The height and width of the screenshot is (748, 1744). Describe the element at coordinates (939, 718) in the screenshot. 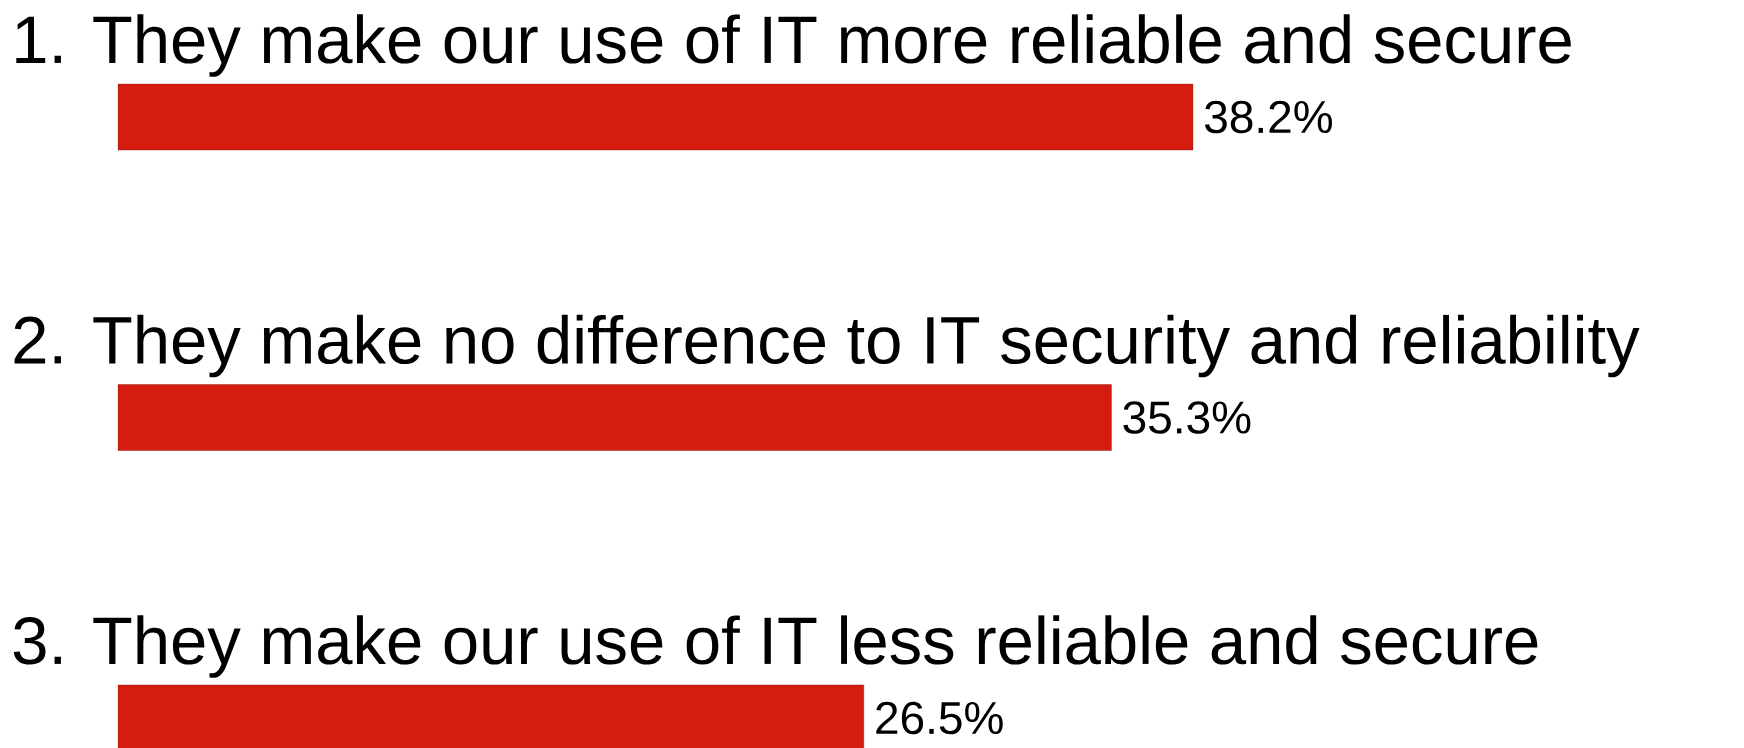

I see `data-label: 26.5%` at that location.